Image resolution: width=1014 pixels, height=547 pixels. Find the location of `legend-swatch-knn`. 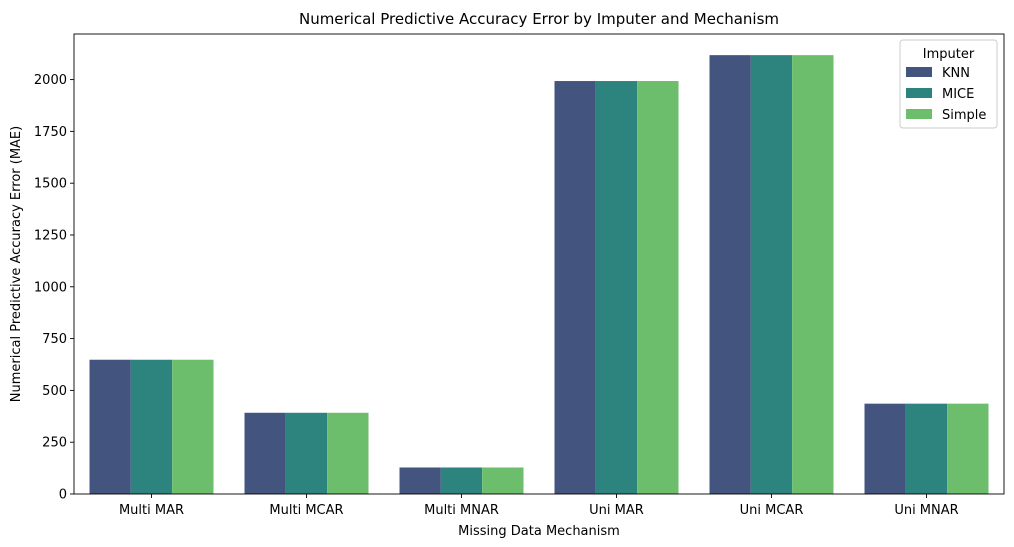

legend-swatch-knn is located at coordinates (919, 72).